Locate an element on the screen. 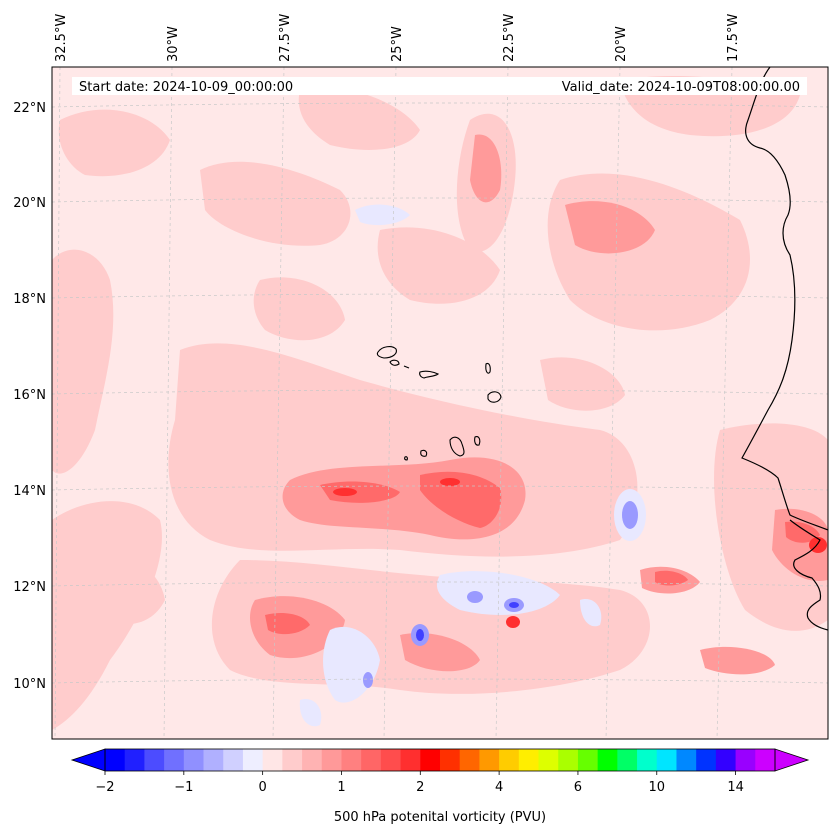 This screenshot has height=836, width=837. latitude-labels: 22°N 20°N 18°N 16°N 14°N 12°N 10°N is located at coordinates (29, 396).